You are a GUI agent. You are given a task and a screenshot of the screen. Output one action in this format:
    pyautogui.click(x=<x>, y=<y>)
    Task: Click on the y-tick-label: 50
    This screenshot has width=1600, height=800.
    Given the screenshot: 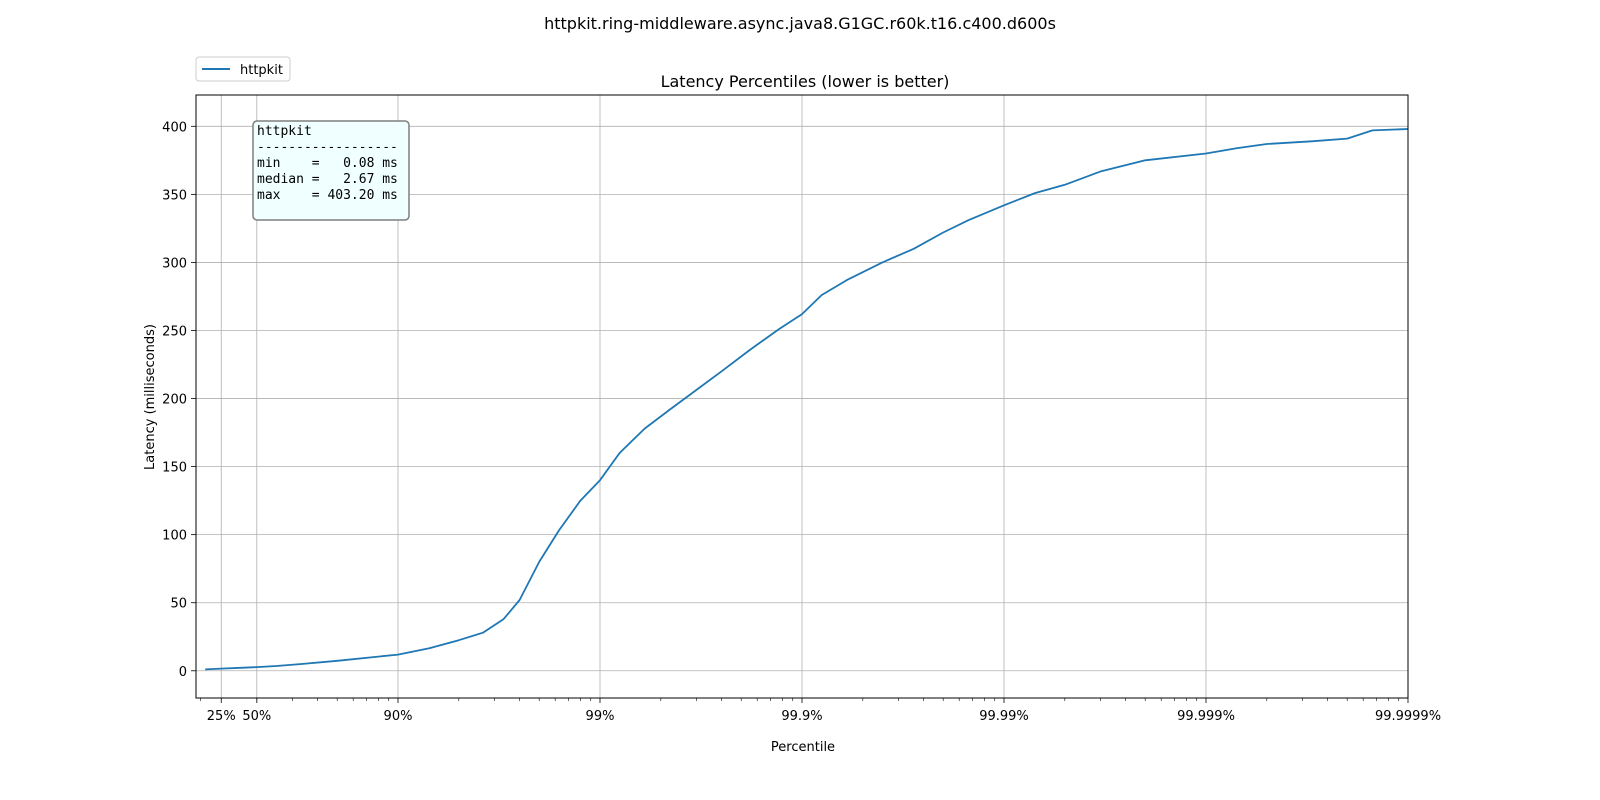 What is the action you would take?
    pyautogui.click(x=178, y=604)
    